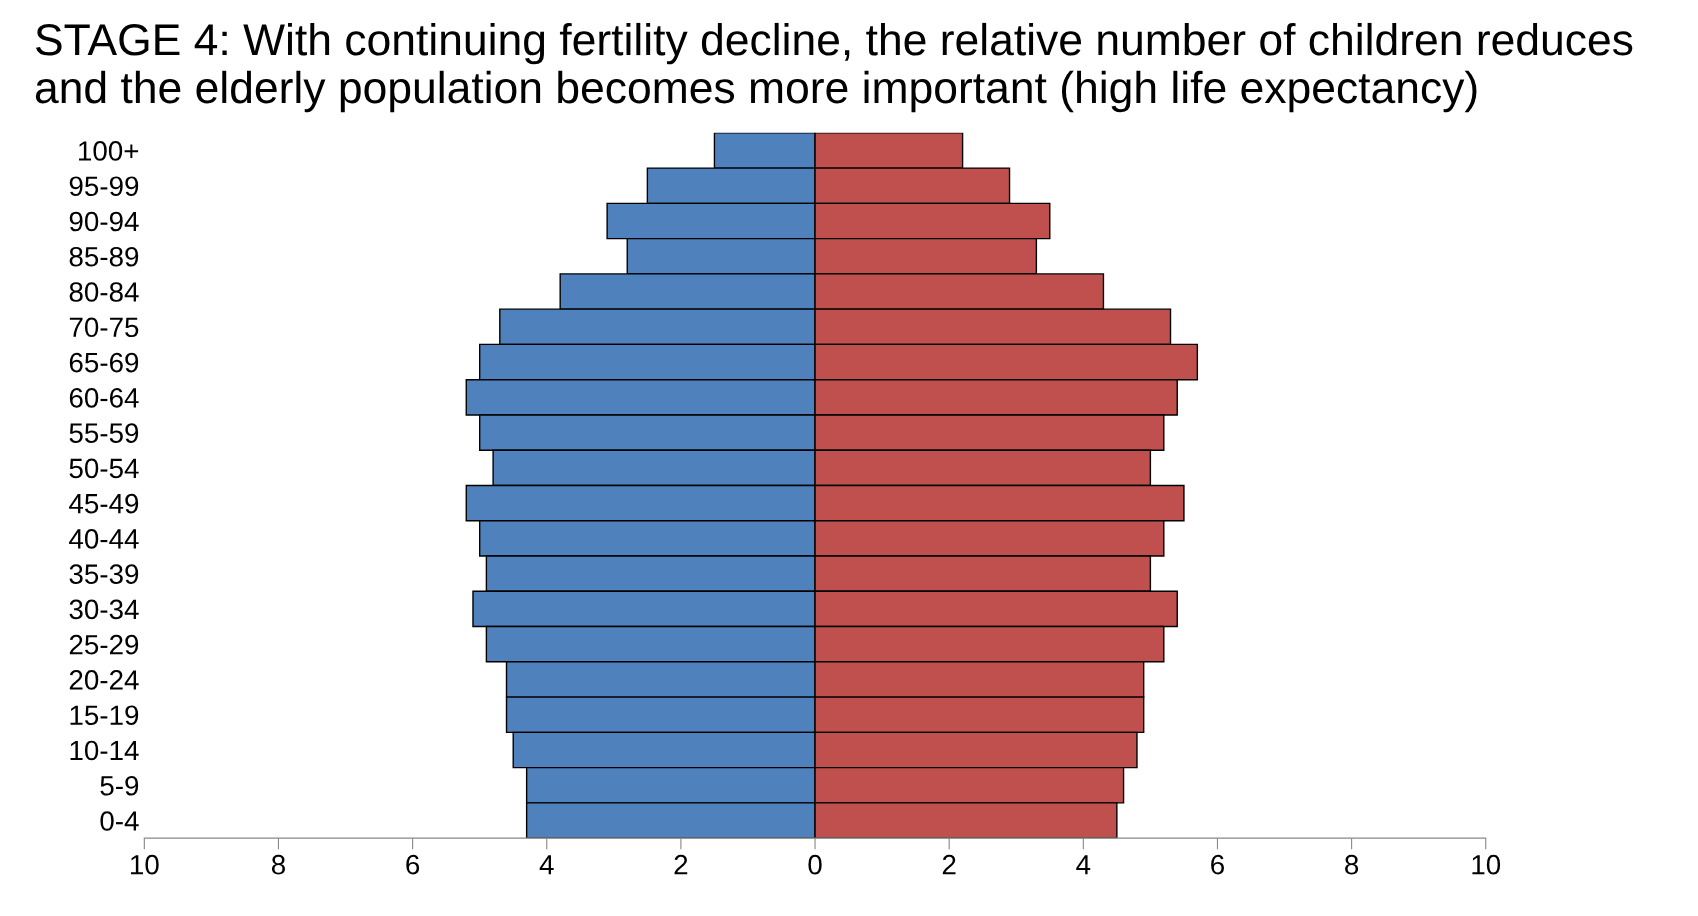  Describe the element at coordinates (119, 785) in the screenshot. I see `y-tick-label: 5-9` at that location.